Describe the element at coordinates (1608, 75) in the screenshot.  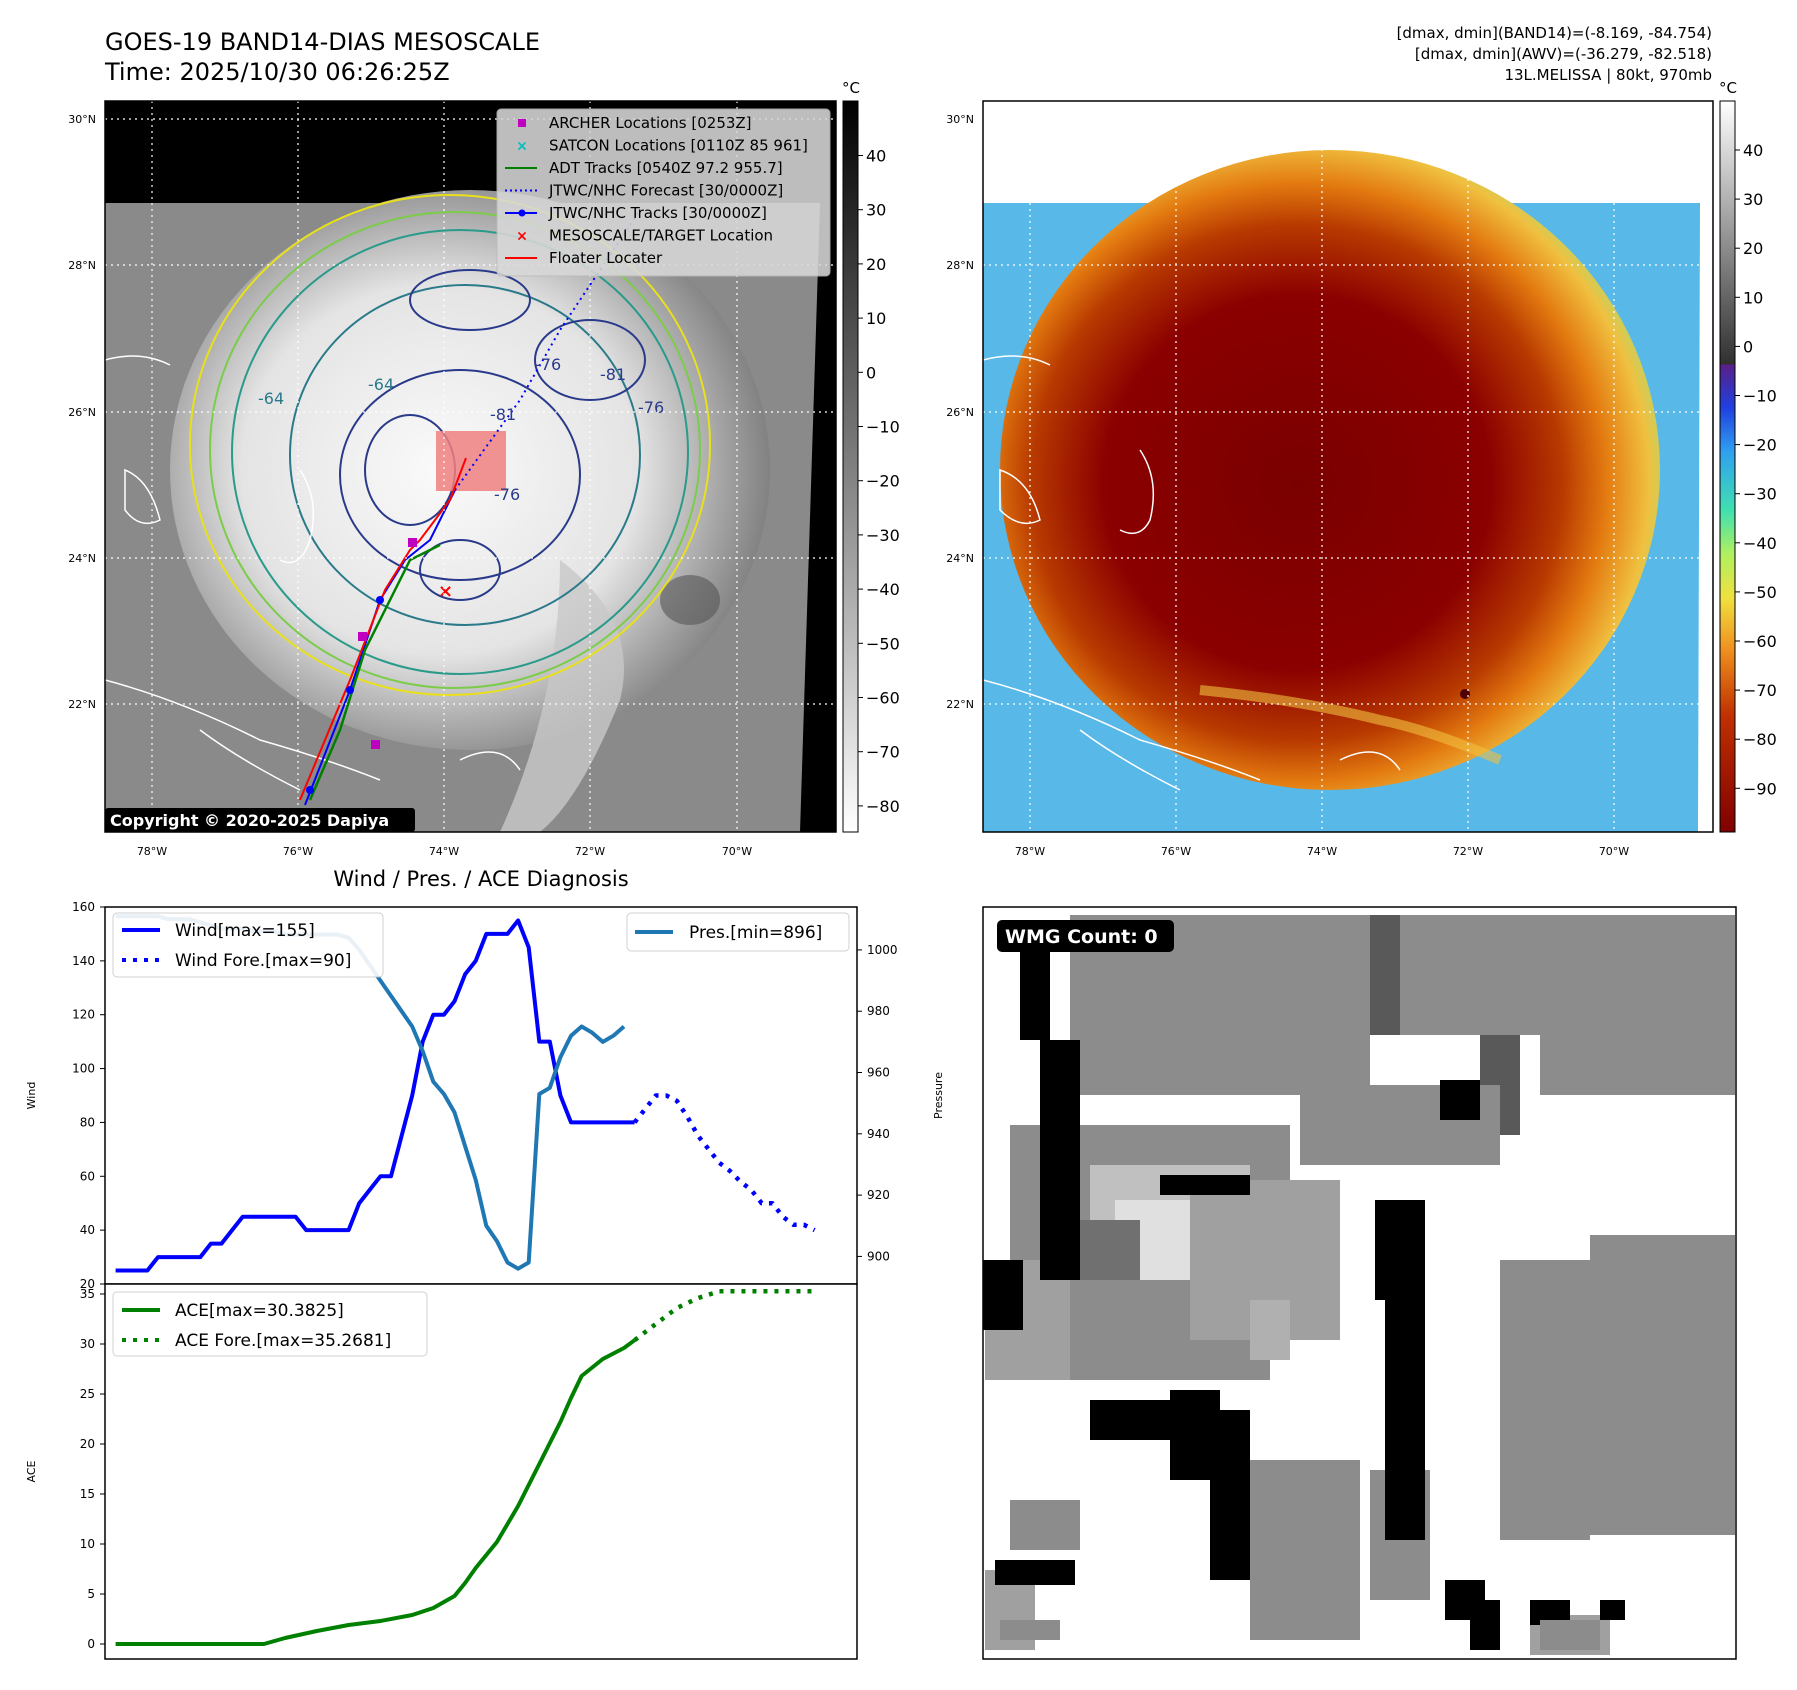
I see `storm-info: 13L.MELISSA | 80kt, 970mb` at that location.